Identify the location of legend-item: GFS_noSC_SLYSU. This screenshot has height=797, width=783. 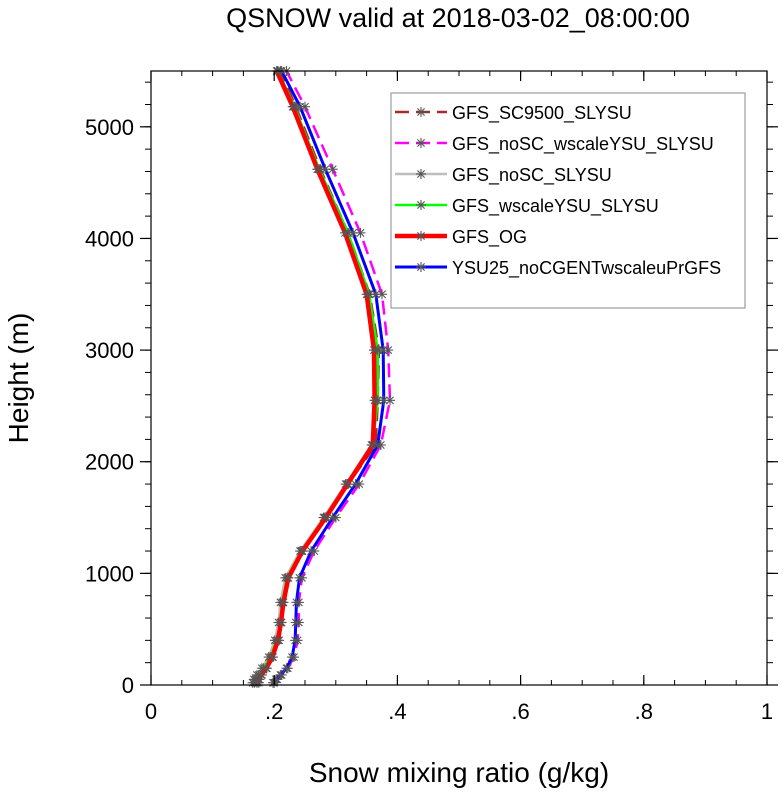
(503, 175).